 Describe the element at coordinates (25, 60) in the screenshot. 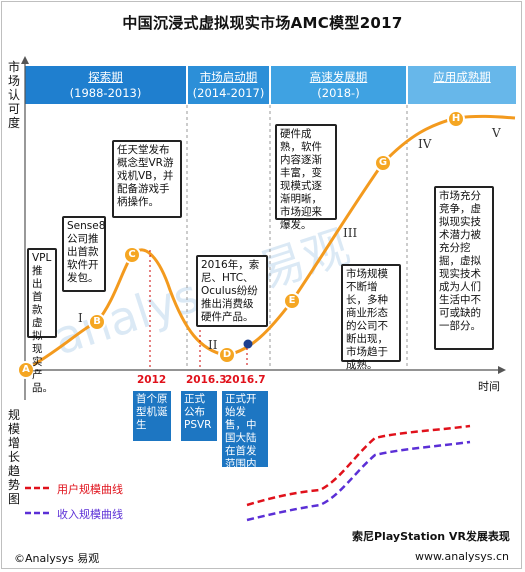

I see `y-axis-arrow` at that location.